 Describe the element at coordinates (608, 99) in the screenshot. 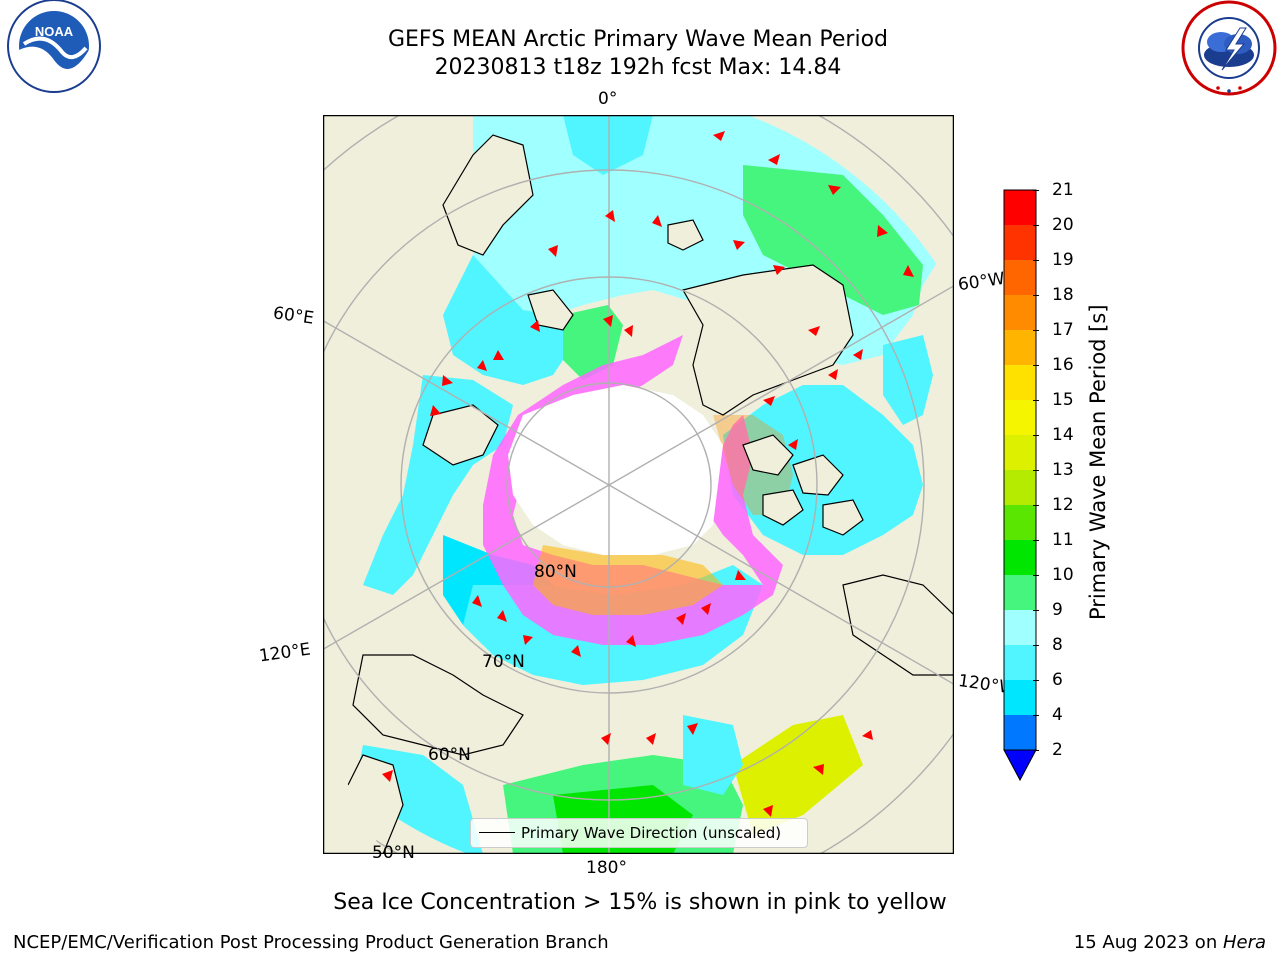

I see `lon-label-0: 0°` at that location.